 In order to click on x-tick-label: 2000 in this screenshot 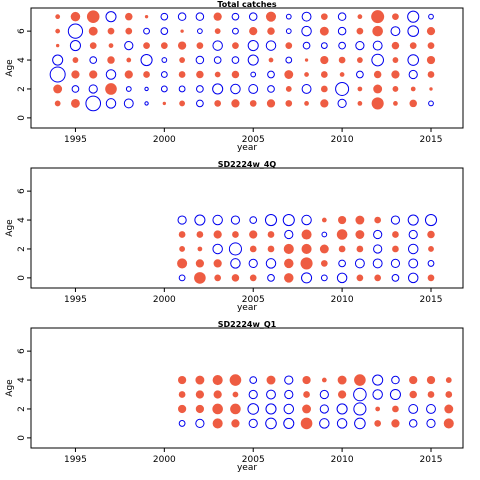, I will do `click(164, 140)`.